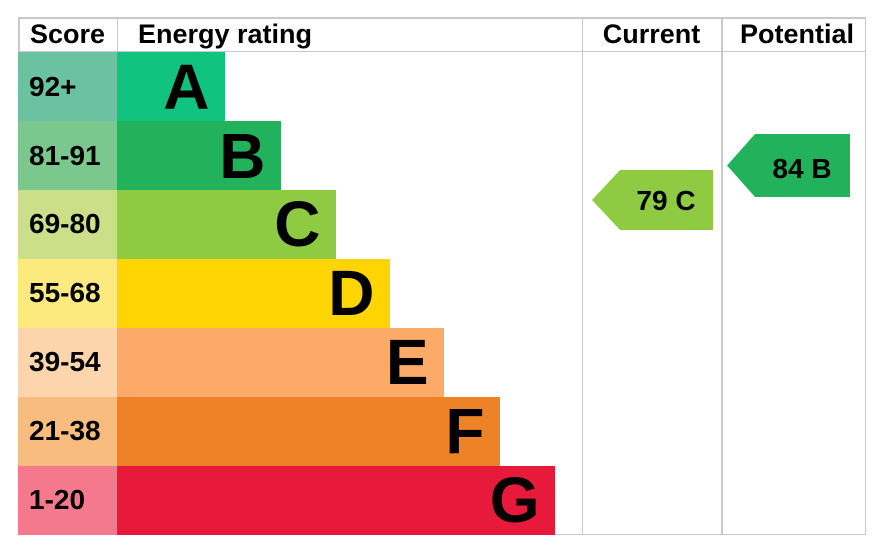 This screenshot has width=886, height=556. I want to click on svg-text: 79 C, so click(665, 200).